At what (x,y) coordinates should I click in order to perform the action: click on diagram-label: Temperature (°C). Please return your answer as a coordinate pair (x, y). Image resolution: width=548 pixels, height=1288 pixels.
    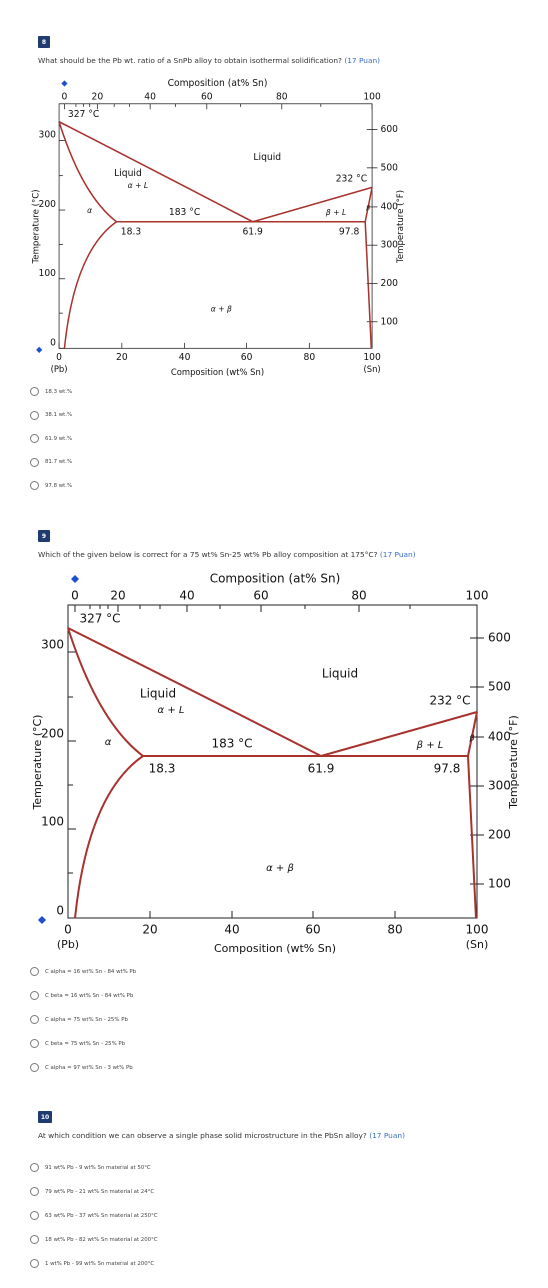
    Looking at the image, I should click on (37, 763).